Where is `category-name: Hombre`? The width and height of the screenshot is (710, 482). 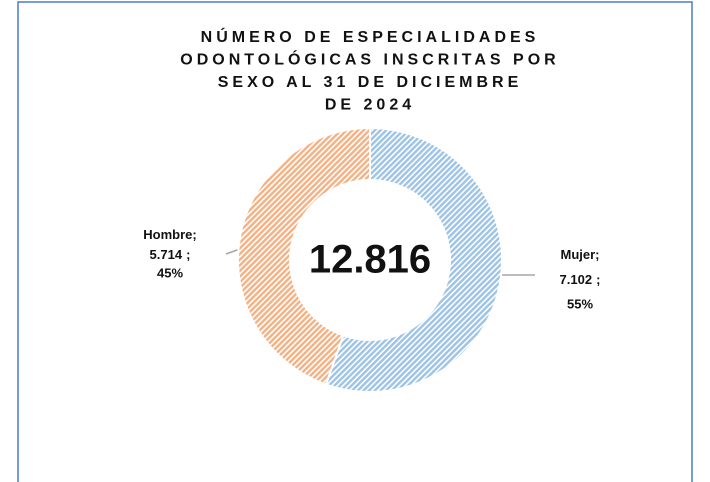 category-name: Hombre is located at coordinates (167, 234).